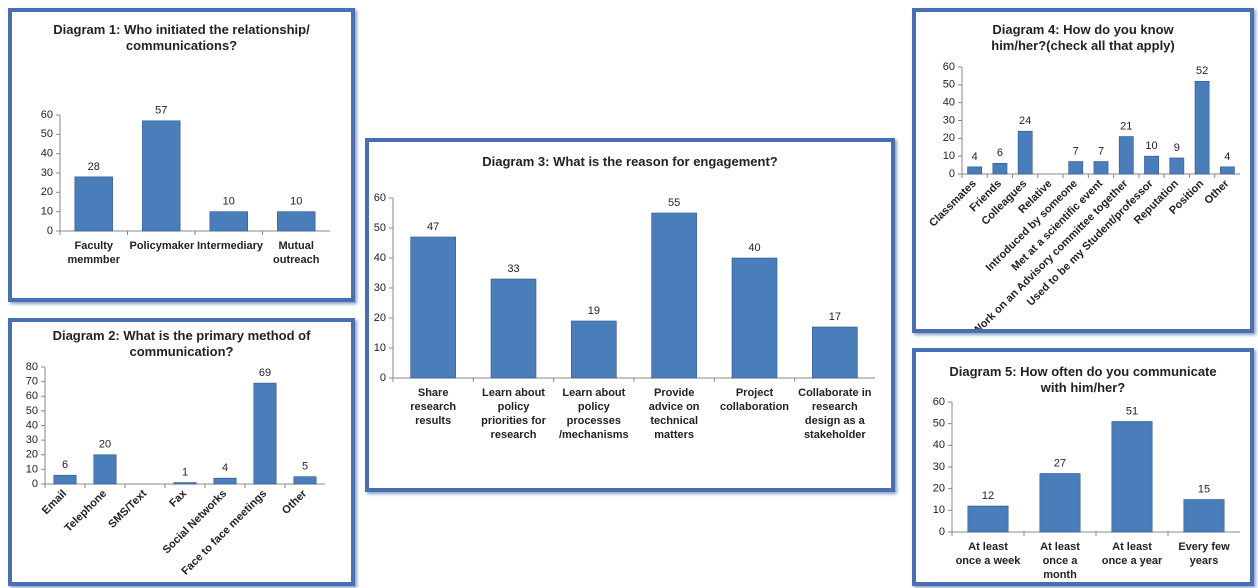 This screenshot has height=588, width=1258. Describe the element at coordinates (1177, 148) in the screenshot. I see `data-label: 9` at that location.